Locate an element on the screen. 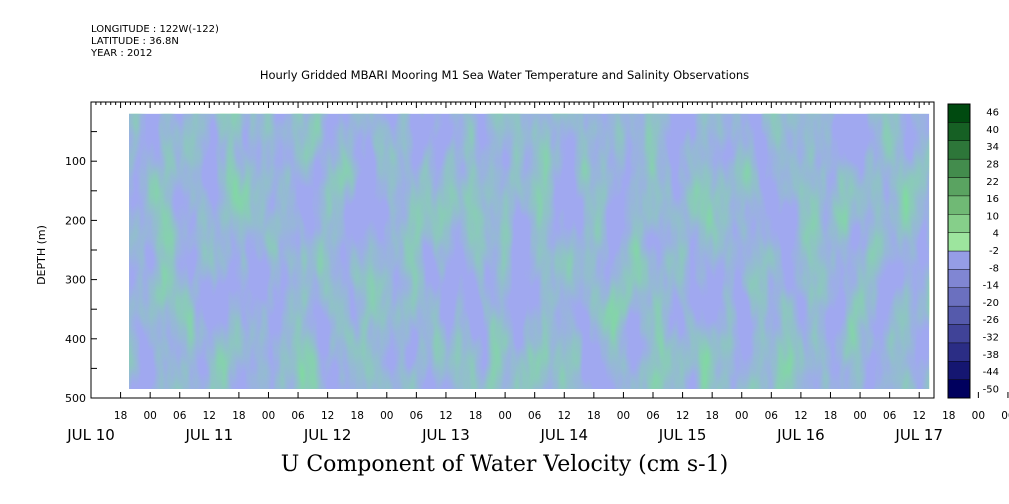  y-axis-label: DEPTH (m) is located at coordinates (41, 255).